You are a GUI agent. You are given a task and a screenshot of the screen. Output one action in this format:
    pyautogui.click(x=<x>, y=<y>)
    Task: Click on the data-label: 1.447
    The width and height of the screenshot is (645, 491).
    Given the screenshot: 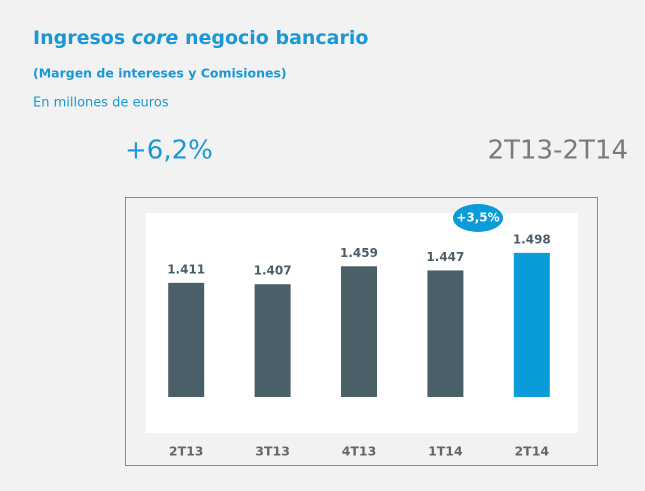 What is the action you would take?
    pyautogui.click(x=445, y=257)
    